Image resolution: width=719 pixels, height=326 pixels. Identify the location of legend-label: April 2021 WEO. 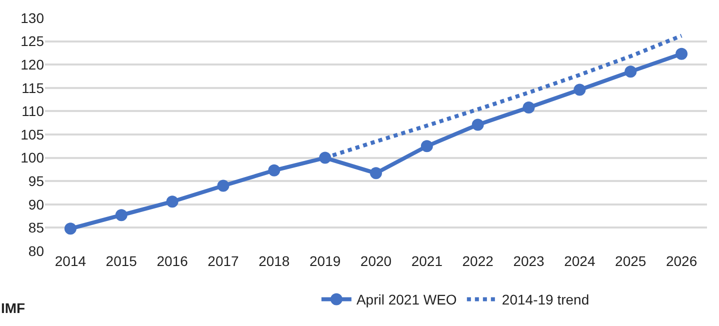
(406, 300).